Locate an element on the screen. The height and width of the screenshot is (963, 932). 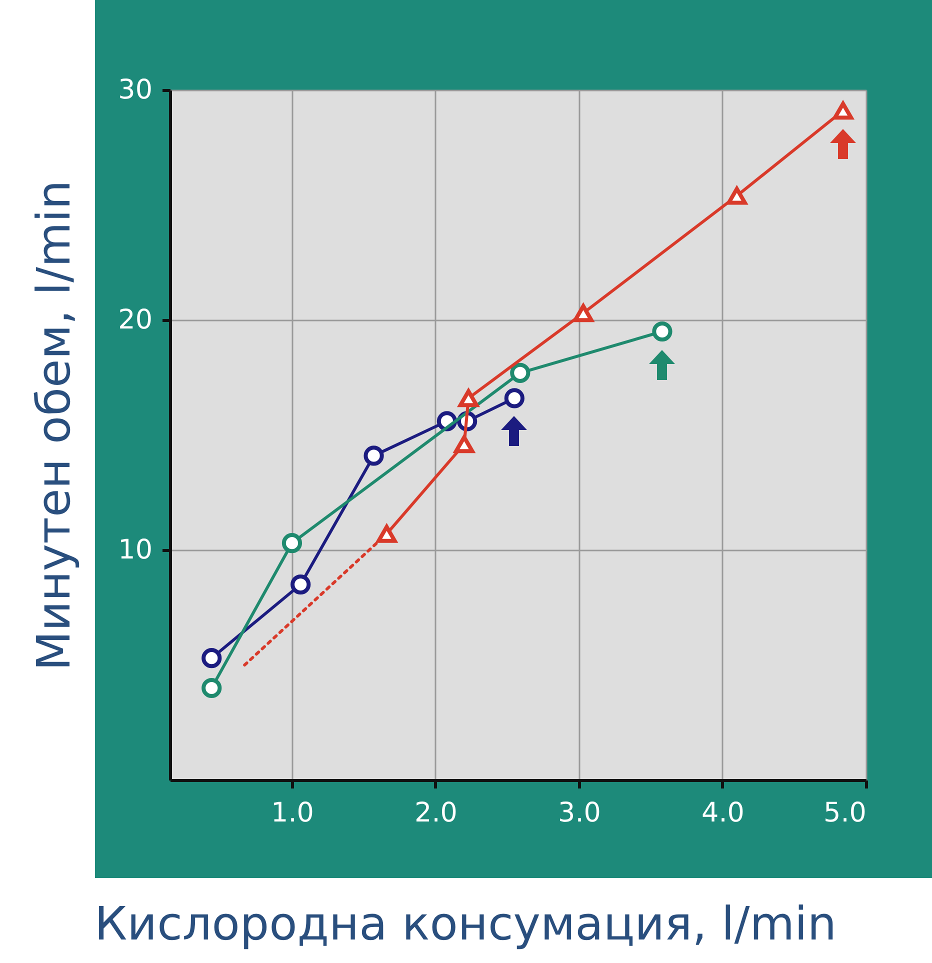
x-axis-title: Кислородна консумация, l/min is located at coordinates (465, 923).